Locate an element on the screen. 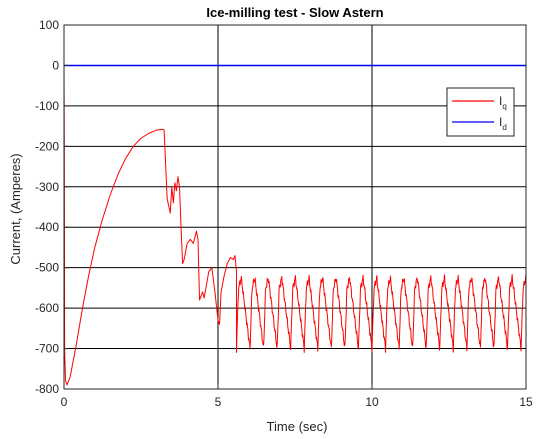 The image size is (550, 439). y-tick-label: -500 is located at coordinates (47, 268).